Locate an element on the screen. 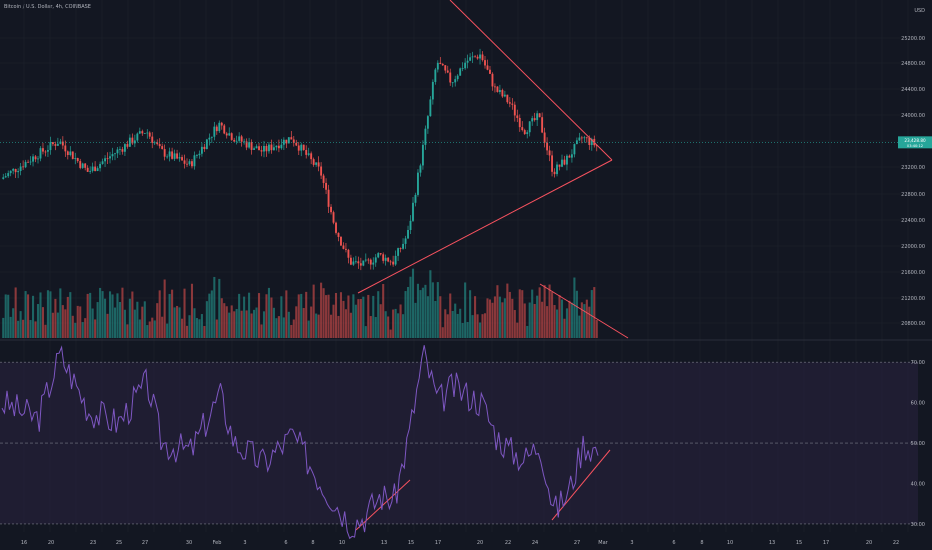  time-tick-label: 27 is located at coordinates (145, 543).